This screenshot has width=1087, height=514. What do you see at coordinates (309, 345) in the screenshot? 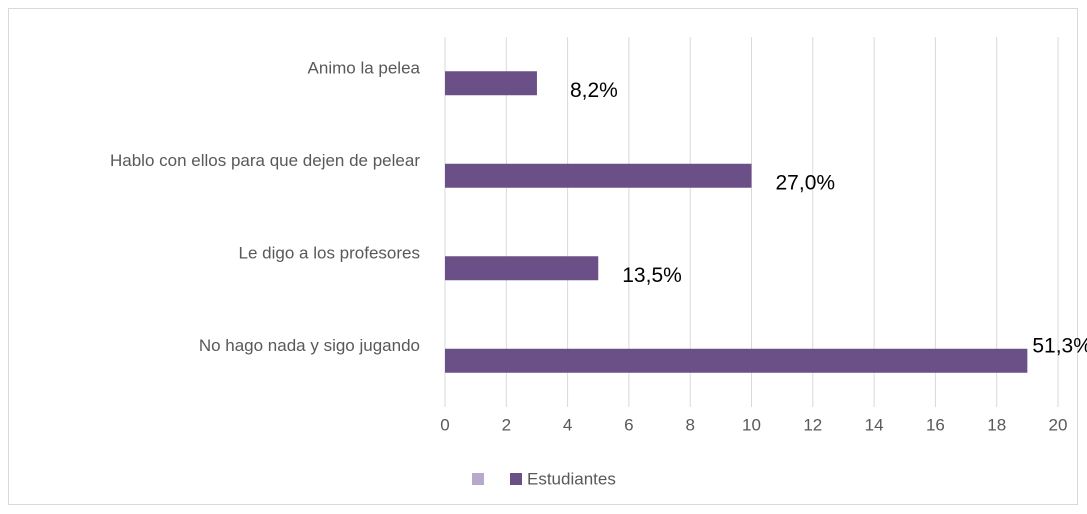
I see `y-tick-label: No hago nada y sigo jugando` at bounding box center [309, 345].